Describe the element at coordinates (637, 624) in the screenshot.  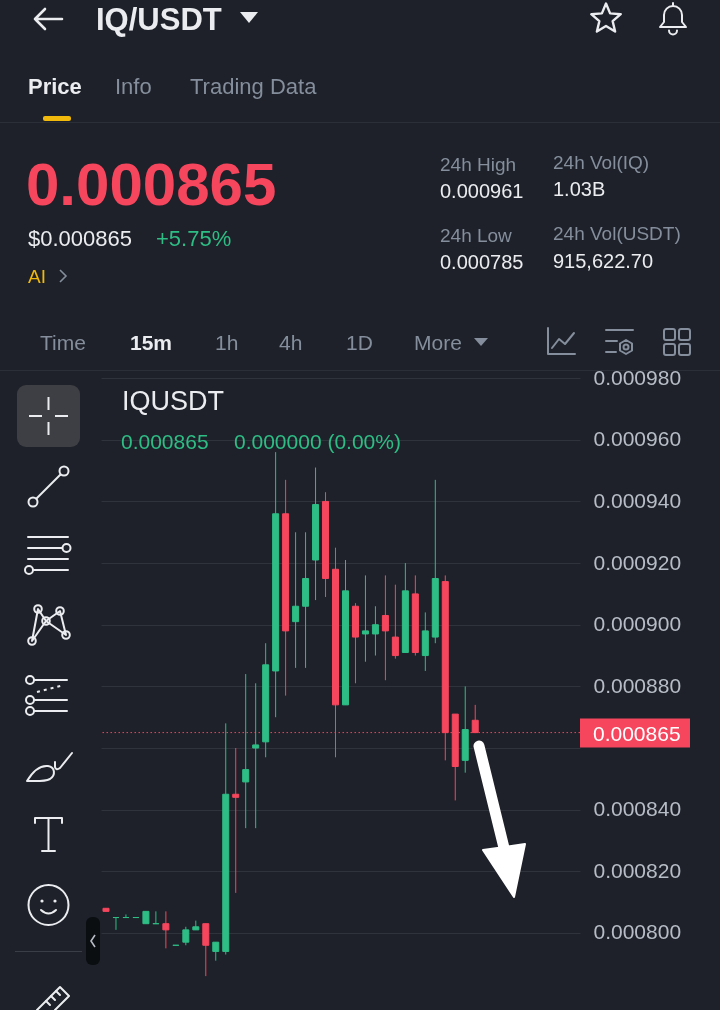
I see `y-tick-label: 0.000900` at that location.